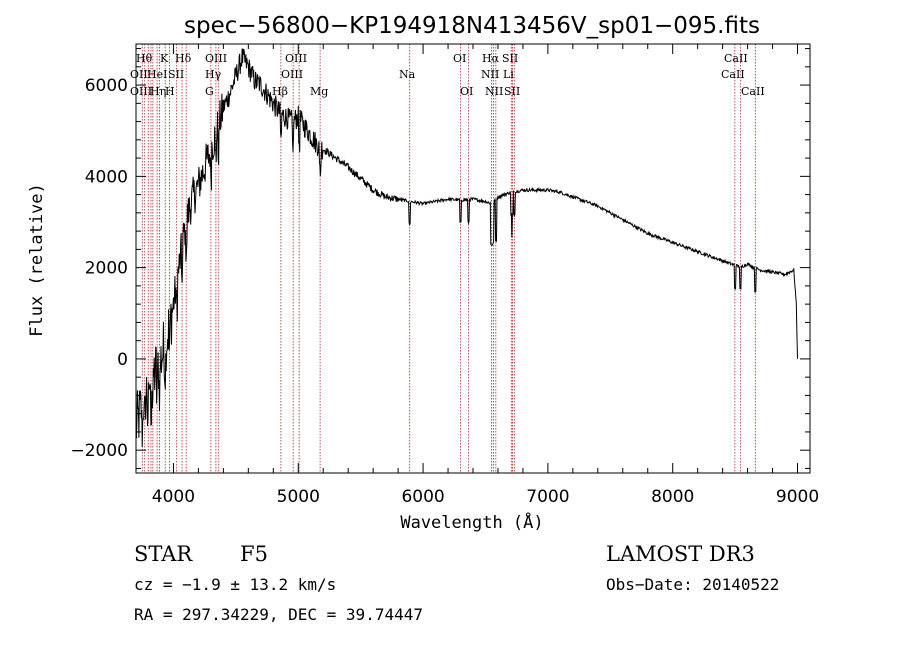  What do you see at coordinates (797, 497) in the screenshot?
I see `x-tick-label: 9000` at bounding box center [797, 497].